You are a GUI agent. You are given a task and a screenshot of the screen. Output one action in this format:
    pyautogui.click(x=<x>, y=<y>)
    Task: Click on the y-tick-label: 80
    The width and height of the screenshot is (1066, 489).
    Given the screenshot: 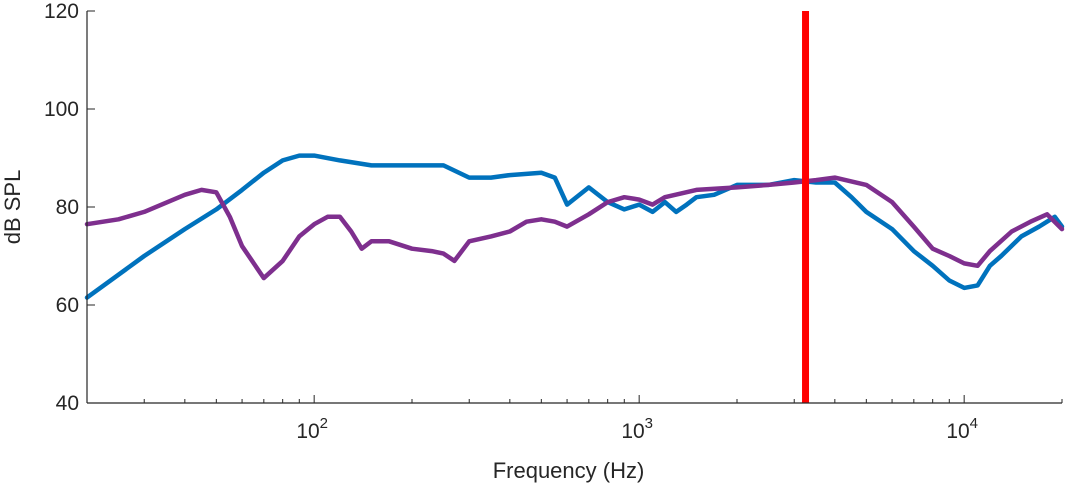 What is the action you would take?
    pyautogui.click(x=67, y=207)
    